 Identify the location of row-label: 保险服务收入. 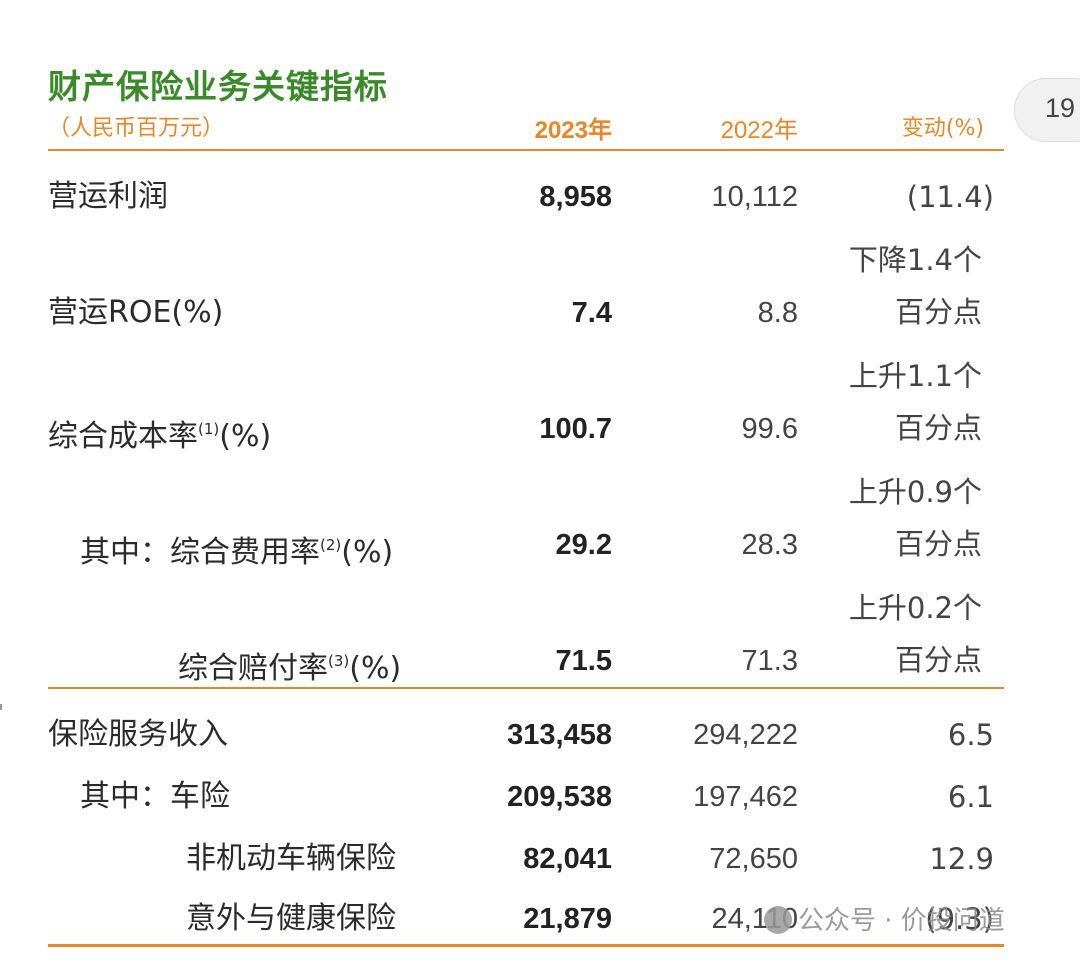
(138, 734).